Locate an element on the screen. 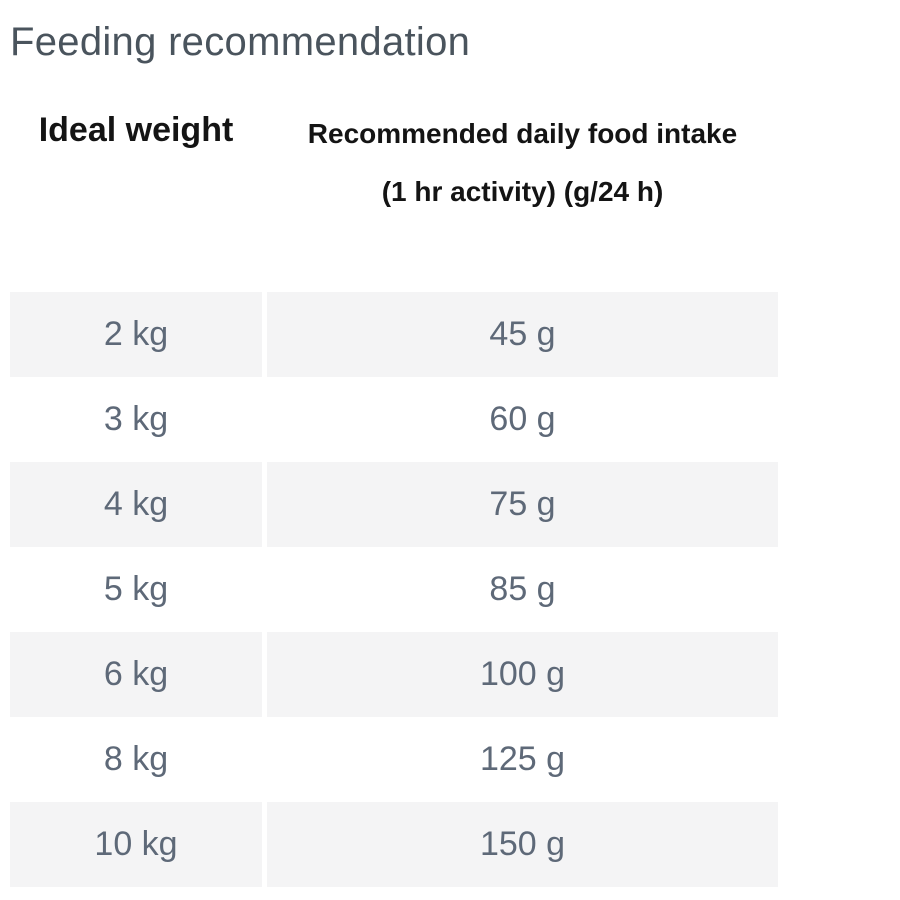  weight-cell: 8 kg is located at coordinates (136, 759).